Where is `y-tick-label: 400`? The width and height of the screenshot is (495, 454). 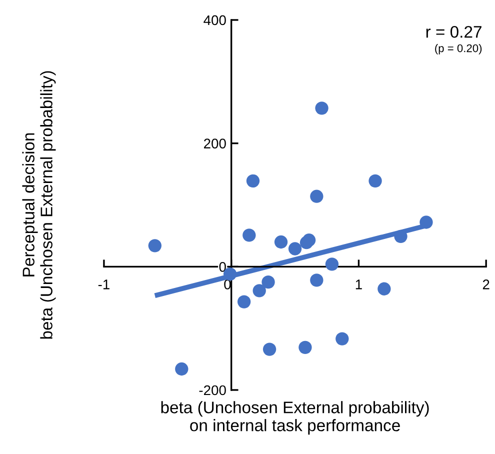
y-tick-label: 400 is located at coordinates (215, 20).